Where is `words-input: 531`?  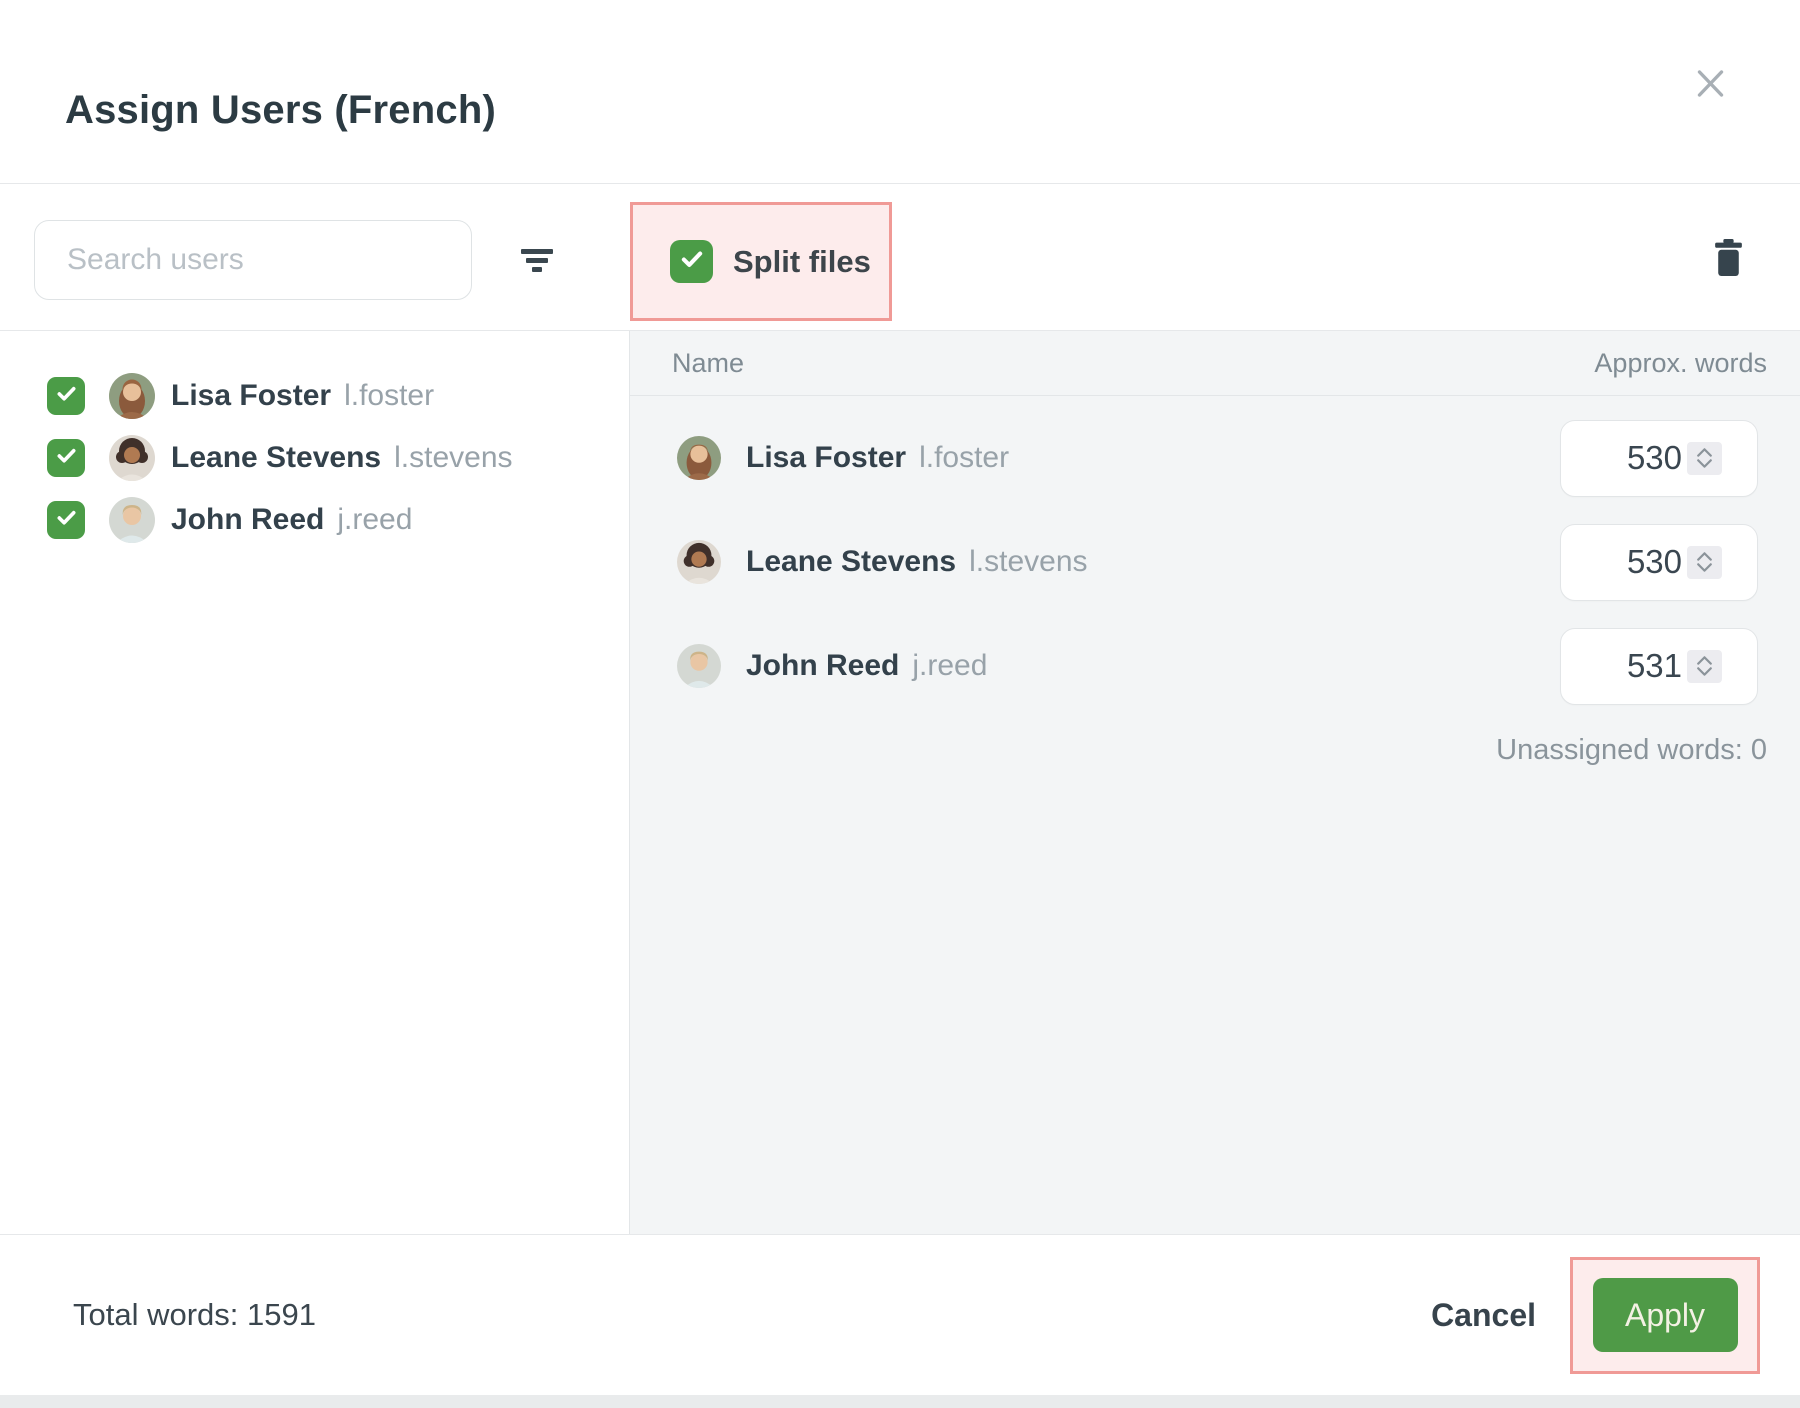
words-input: 531 is located at coordinates (1659, 666).